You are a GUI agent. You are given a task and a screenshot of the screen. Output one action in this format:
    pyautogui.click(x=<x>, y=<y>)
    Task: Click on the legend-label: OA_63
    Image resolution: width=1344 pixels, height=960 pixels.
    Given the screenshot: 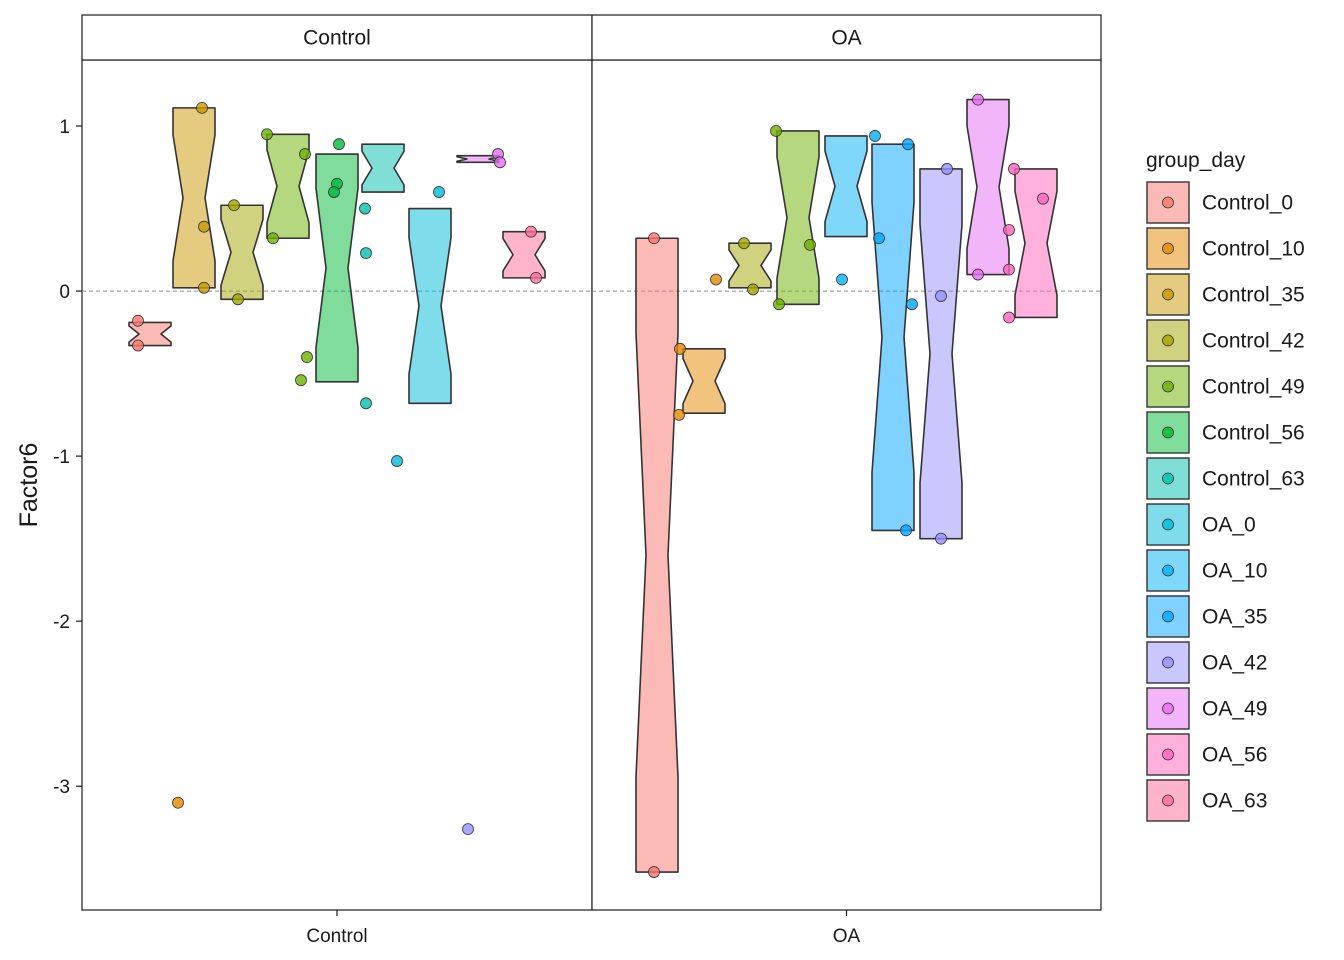 What is the action you would take?
    pyautogui.click(x=1234, y=801)
    